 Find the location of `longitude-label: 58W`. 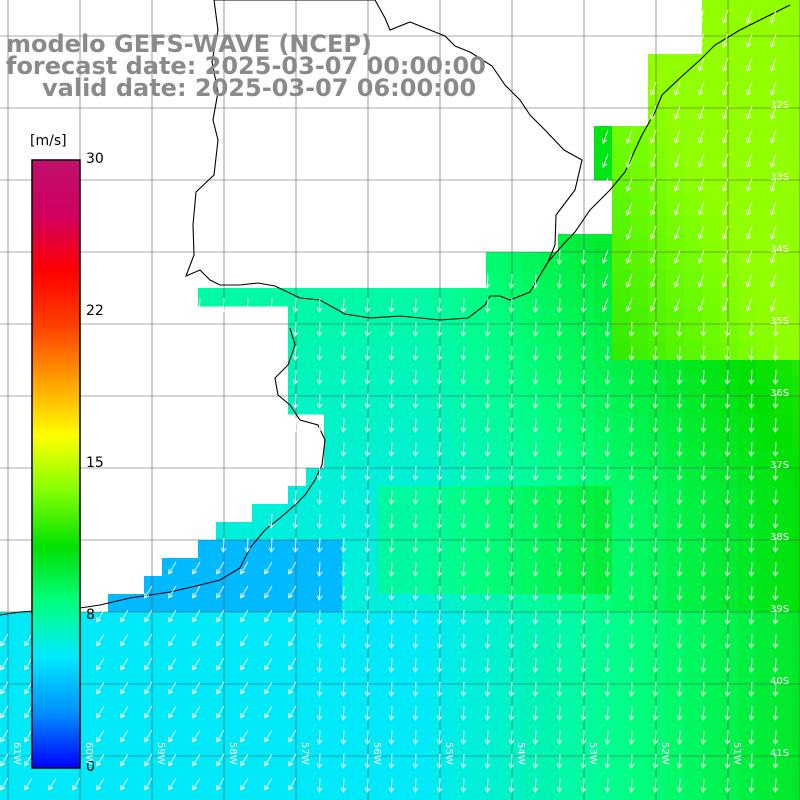

longitude-label: 58W is located at coordinates (232, 753).